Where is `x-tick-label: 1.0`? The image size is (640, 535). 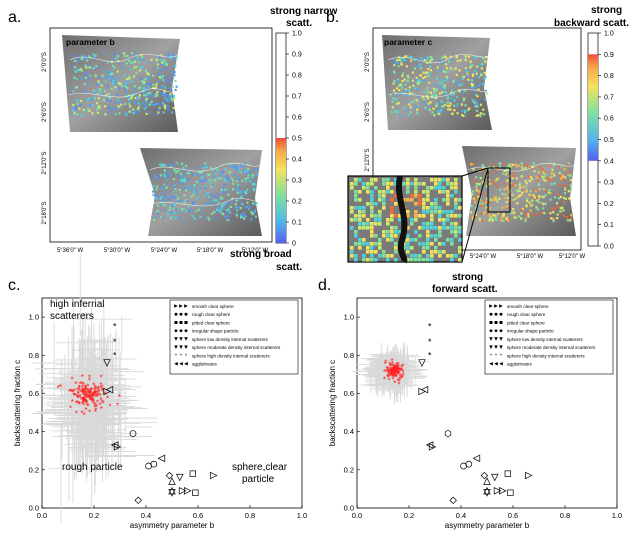
x-tick-label: 1.0 is located at coordinates (302, 515).